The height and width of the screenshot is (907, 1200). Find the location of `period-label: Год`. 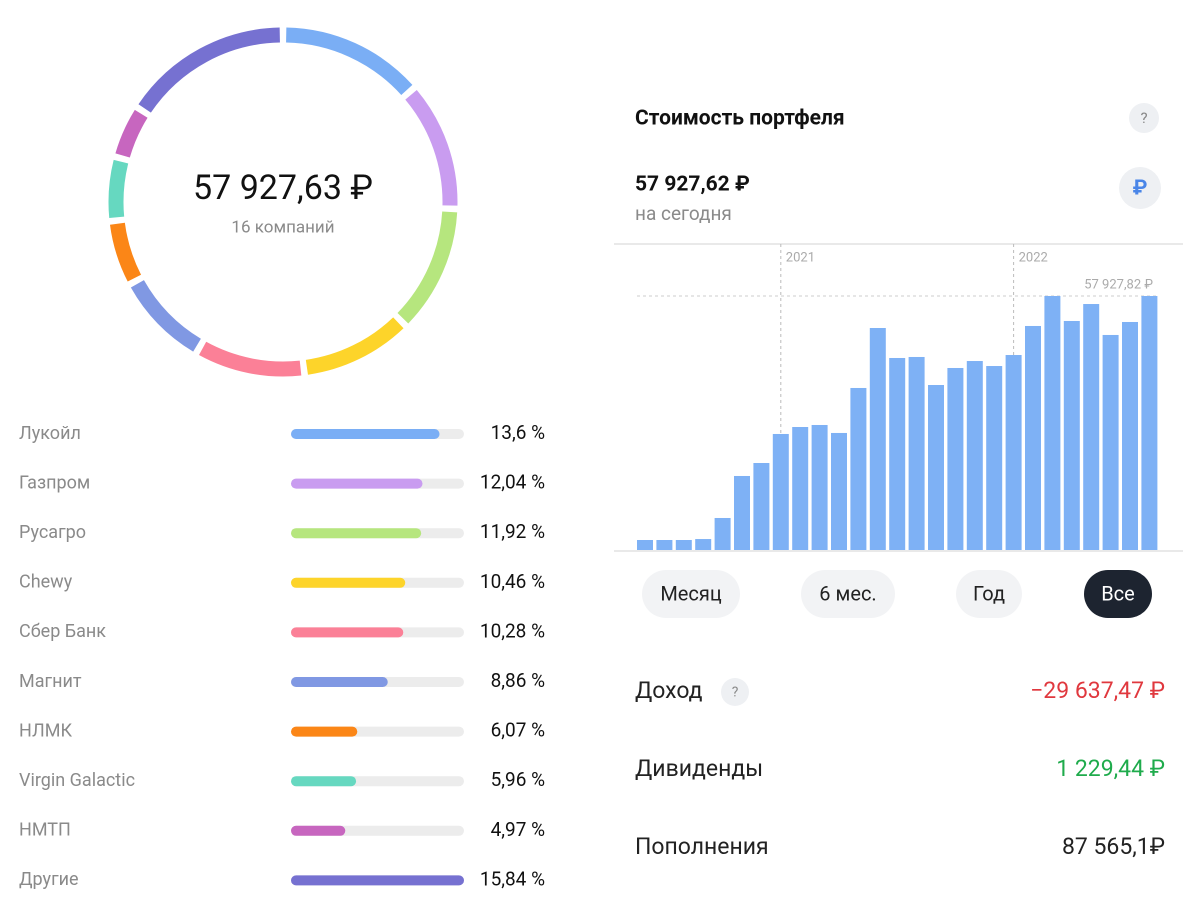

period-label: Год is located at coordinates (989, 593).